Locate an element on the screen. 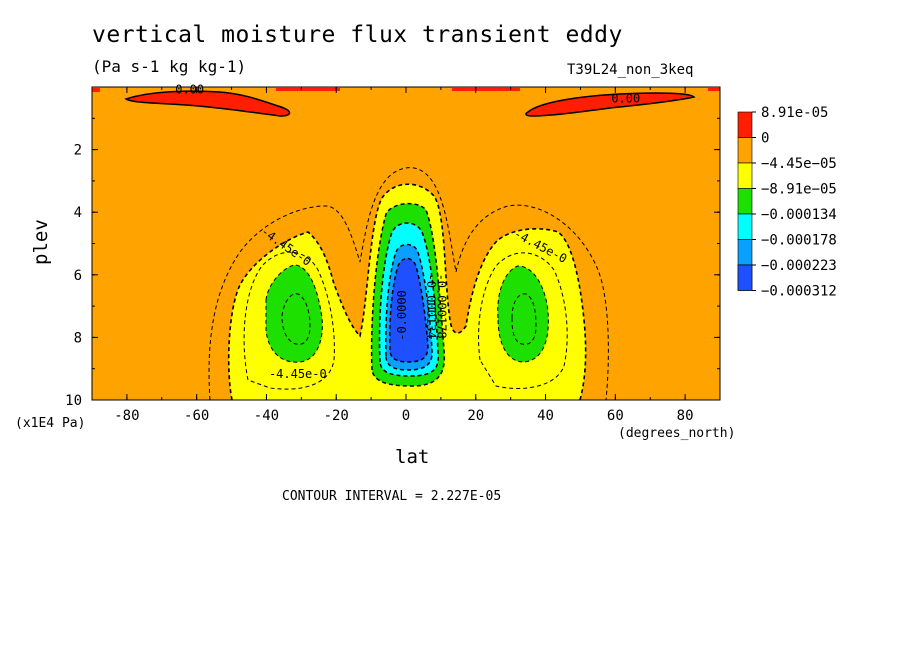  contour-label: -0.000178 is located at coordinates (441, 306).